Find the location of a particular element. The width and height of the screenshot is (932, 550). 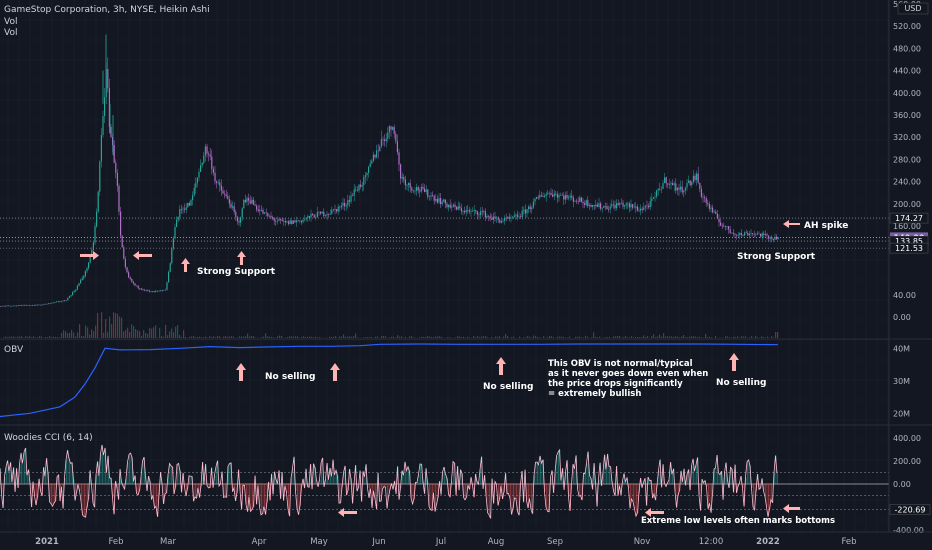

obv-annotations is located at coordinates (487, 367).